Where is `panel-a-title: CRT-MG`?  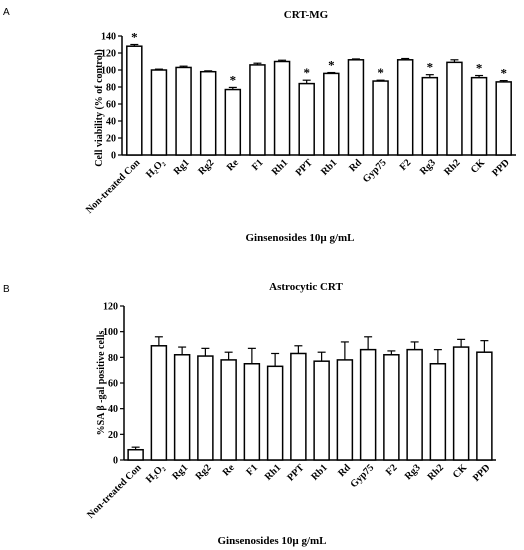
panel-a-title: CRT-MG is located at coordinates (306, 15).